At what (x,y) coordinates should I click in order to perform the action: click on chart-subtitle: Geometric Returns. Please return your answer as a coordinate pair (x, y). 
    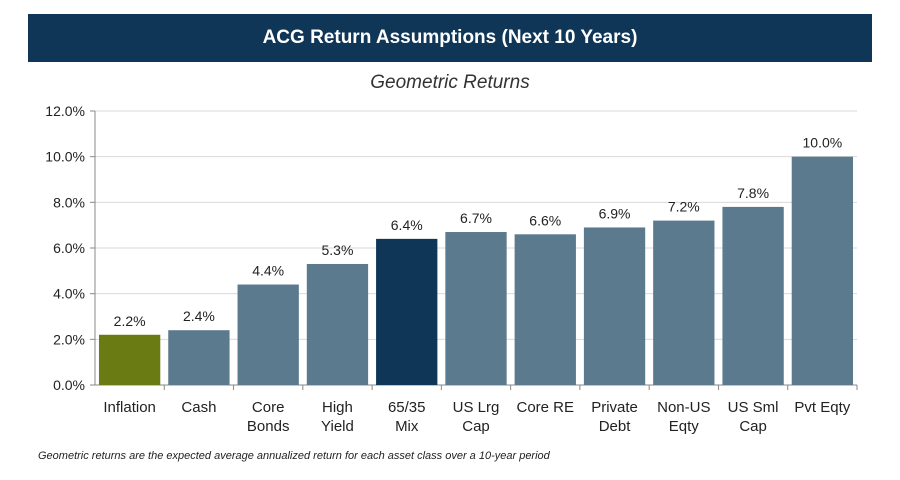
    Looking at the image, I should click on (450, 82).